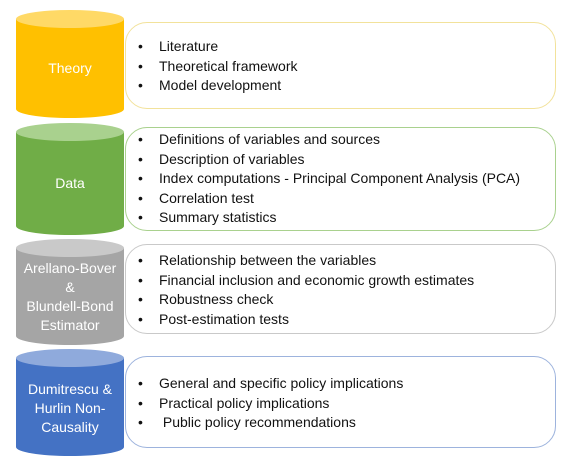 Image resolution: width=564 pixels, height=464 pixels. What do you see at coordinates (340, 86) in the screenshot?
I see `list-item: Model development` at bounding box center [340, 86].